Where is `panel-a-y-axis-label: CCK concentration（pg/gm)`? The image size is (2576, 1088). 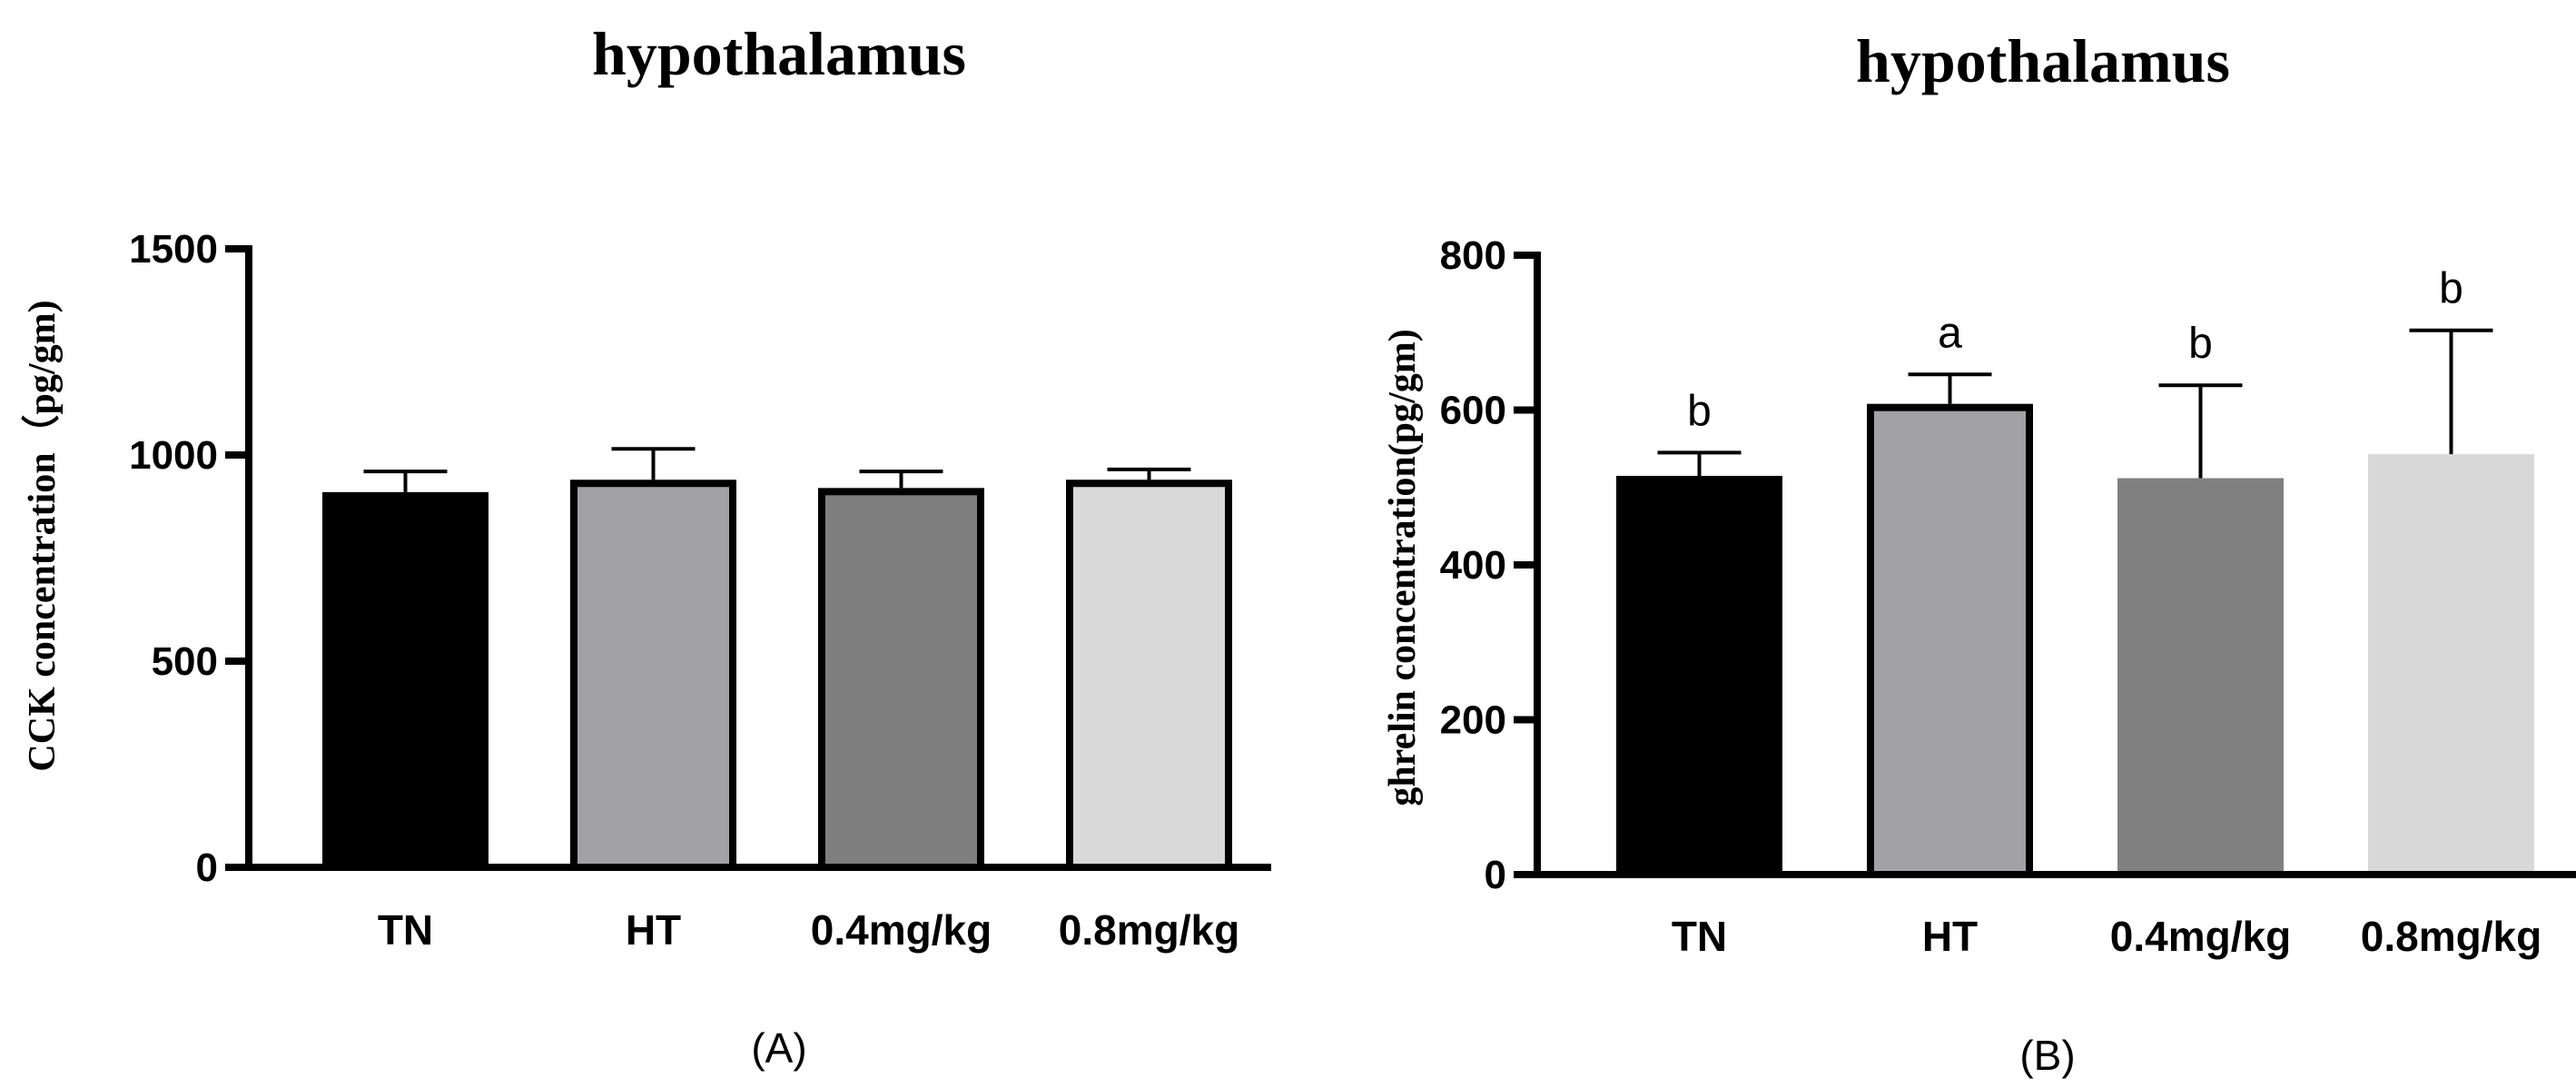
panel-a-y-axis-label: CCK concentration（pg/gm) is located at coordinates (42, 535).